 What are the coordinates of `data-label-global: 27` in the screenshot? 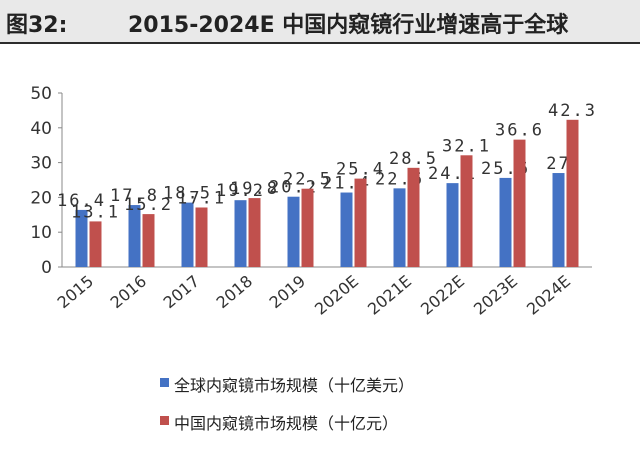 It's located at (558, 164).